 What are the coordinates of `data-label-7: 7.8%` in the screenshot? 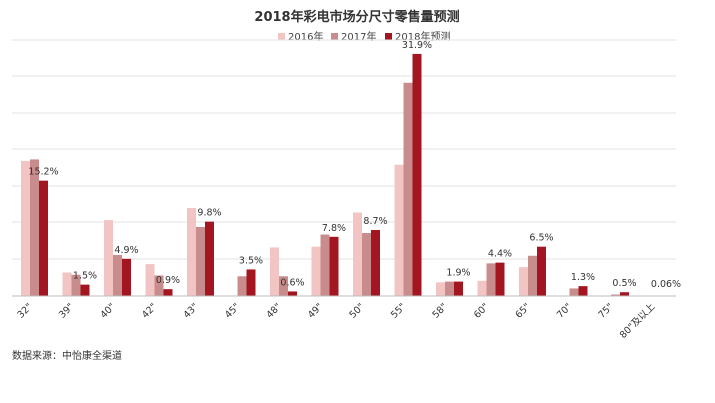 It's located at (334, 228).